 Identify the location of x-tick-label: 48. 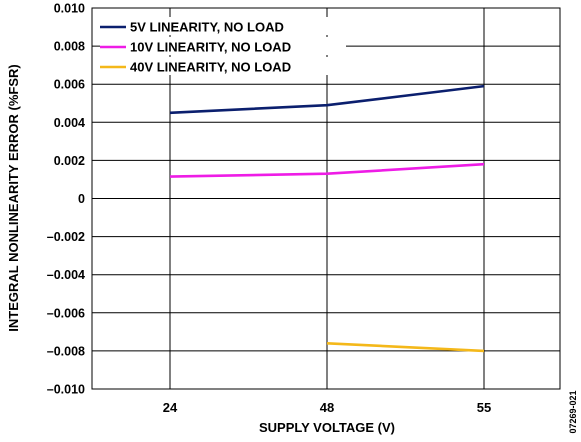
(327, 407).